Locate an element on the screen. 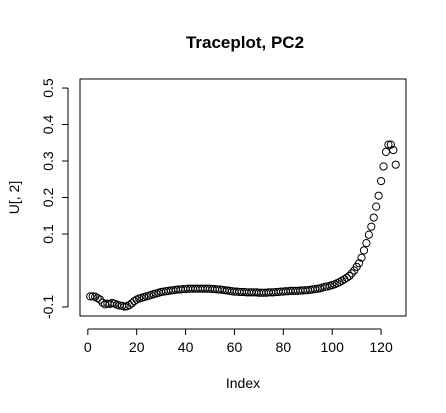 The width and height of the screenshot is (446, 413). y-tick-label: 0.2 is located at coordinates (48, 198).